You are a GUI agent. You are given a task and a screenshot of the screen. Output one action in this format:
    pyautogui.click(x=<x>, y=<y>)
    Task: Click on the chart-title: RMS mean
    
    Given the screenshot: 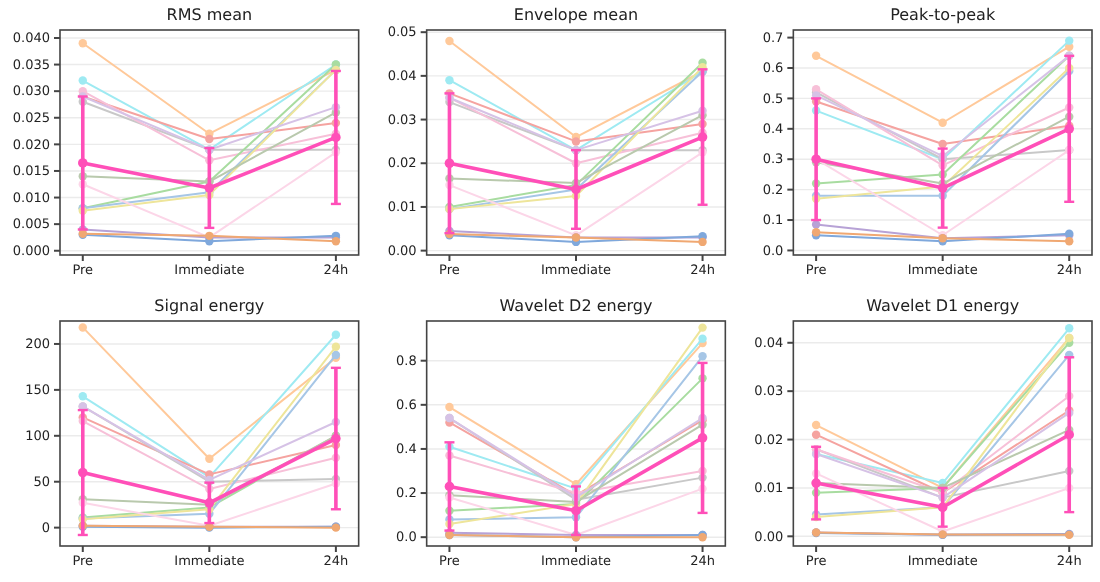 What is the action you would take?
    pyautogui.click(x=209, y=15)
    